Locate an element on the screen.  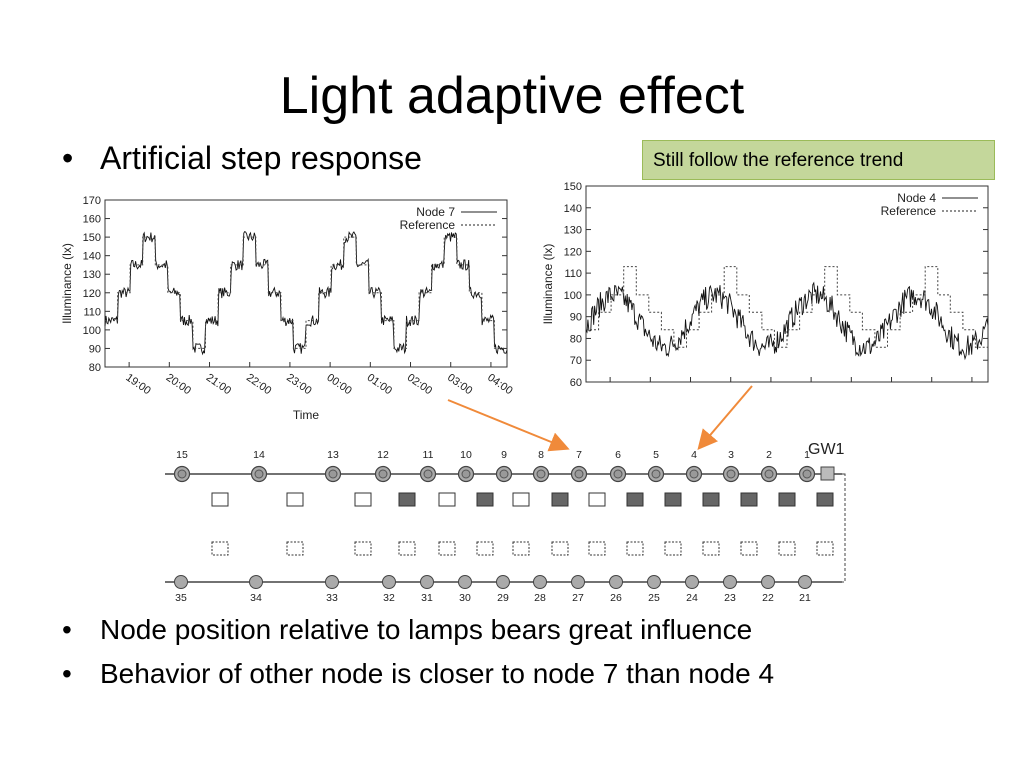
y-tick-label: 130 is located at coordinates (573, 231).